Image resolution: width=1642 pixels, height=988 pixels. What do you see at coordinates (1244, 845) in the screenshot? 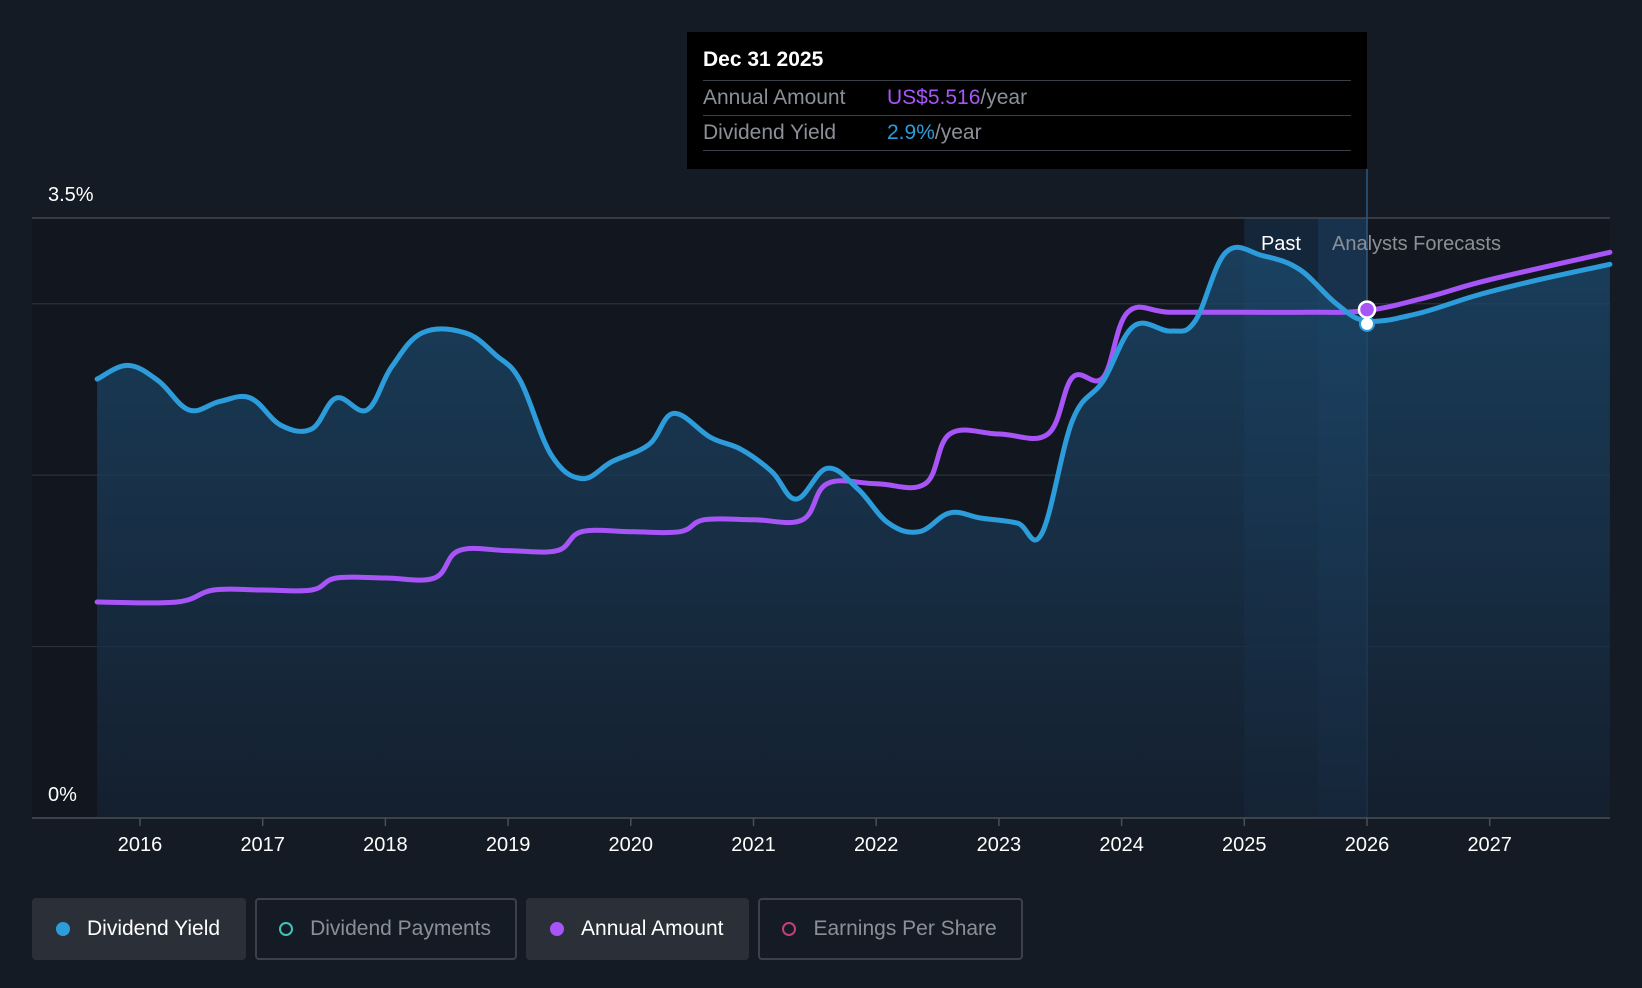
I see `x-tick-label: 2025` at bounding box center [1244, 845].